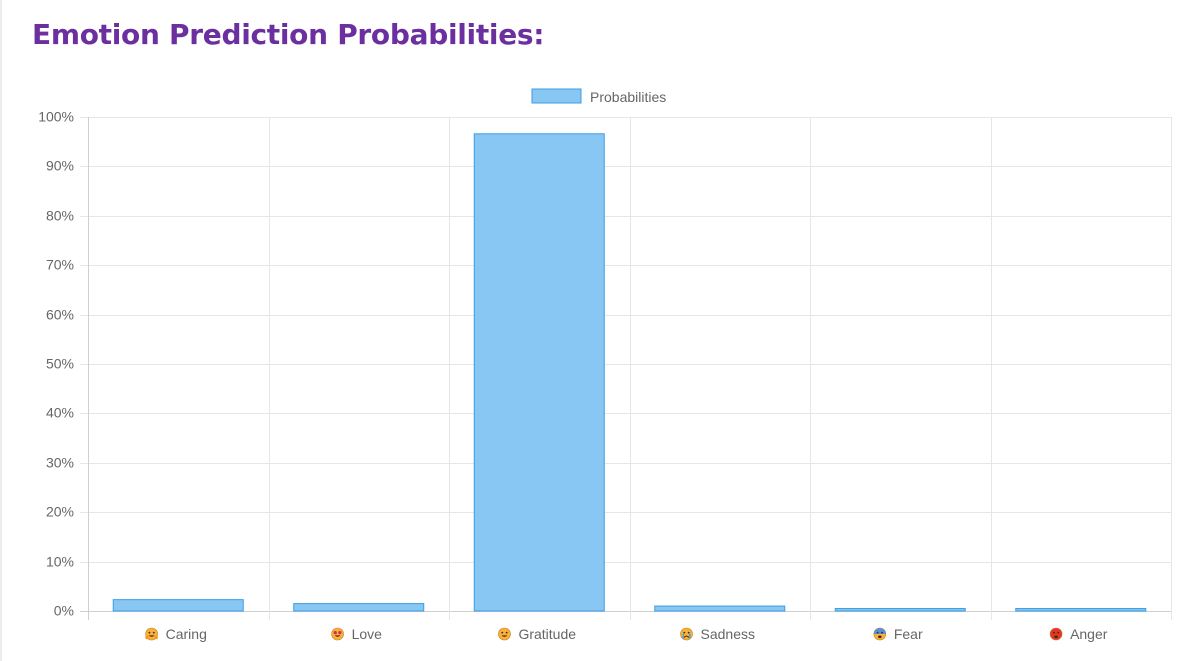 This screenshot has height=661, width=1191. I want to click on x-tick-label: Love, so click(367, 634).